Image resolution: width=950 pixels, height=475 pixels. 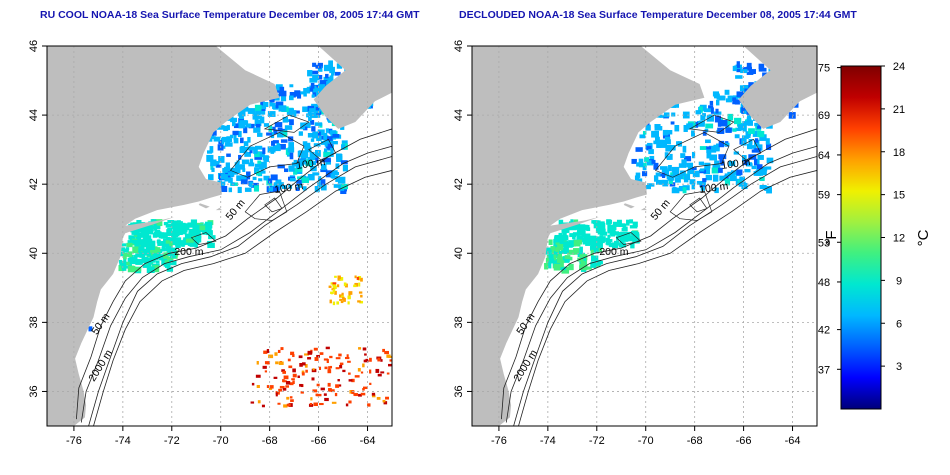 What do you see at coordinates (74, 441) in the screenshot?
I see `lon-tick-label: -76` at bounding box center [74, 441].